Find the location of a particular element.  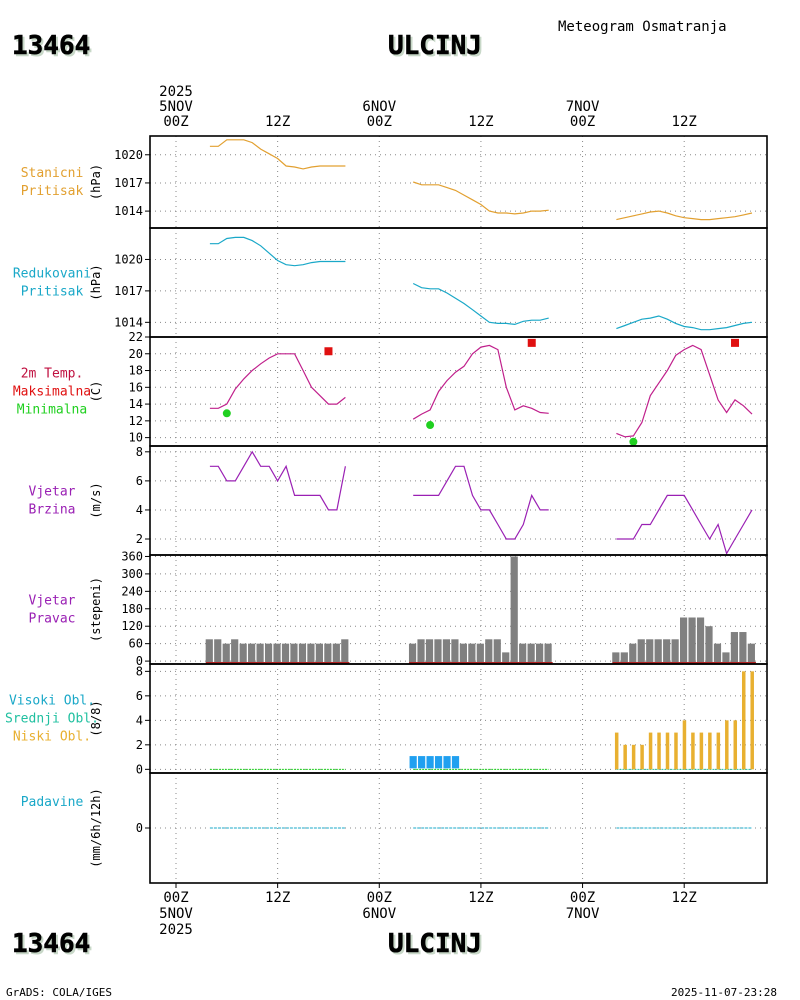

y-tick-label: 14 is located at coordinates (136, 404).